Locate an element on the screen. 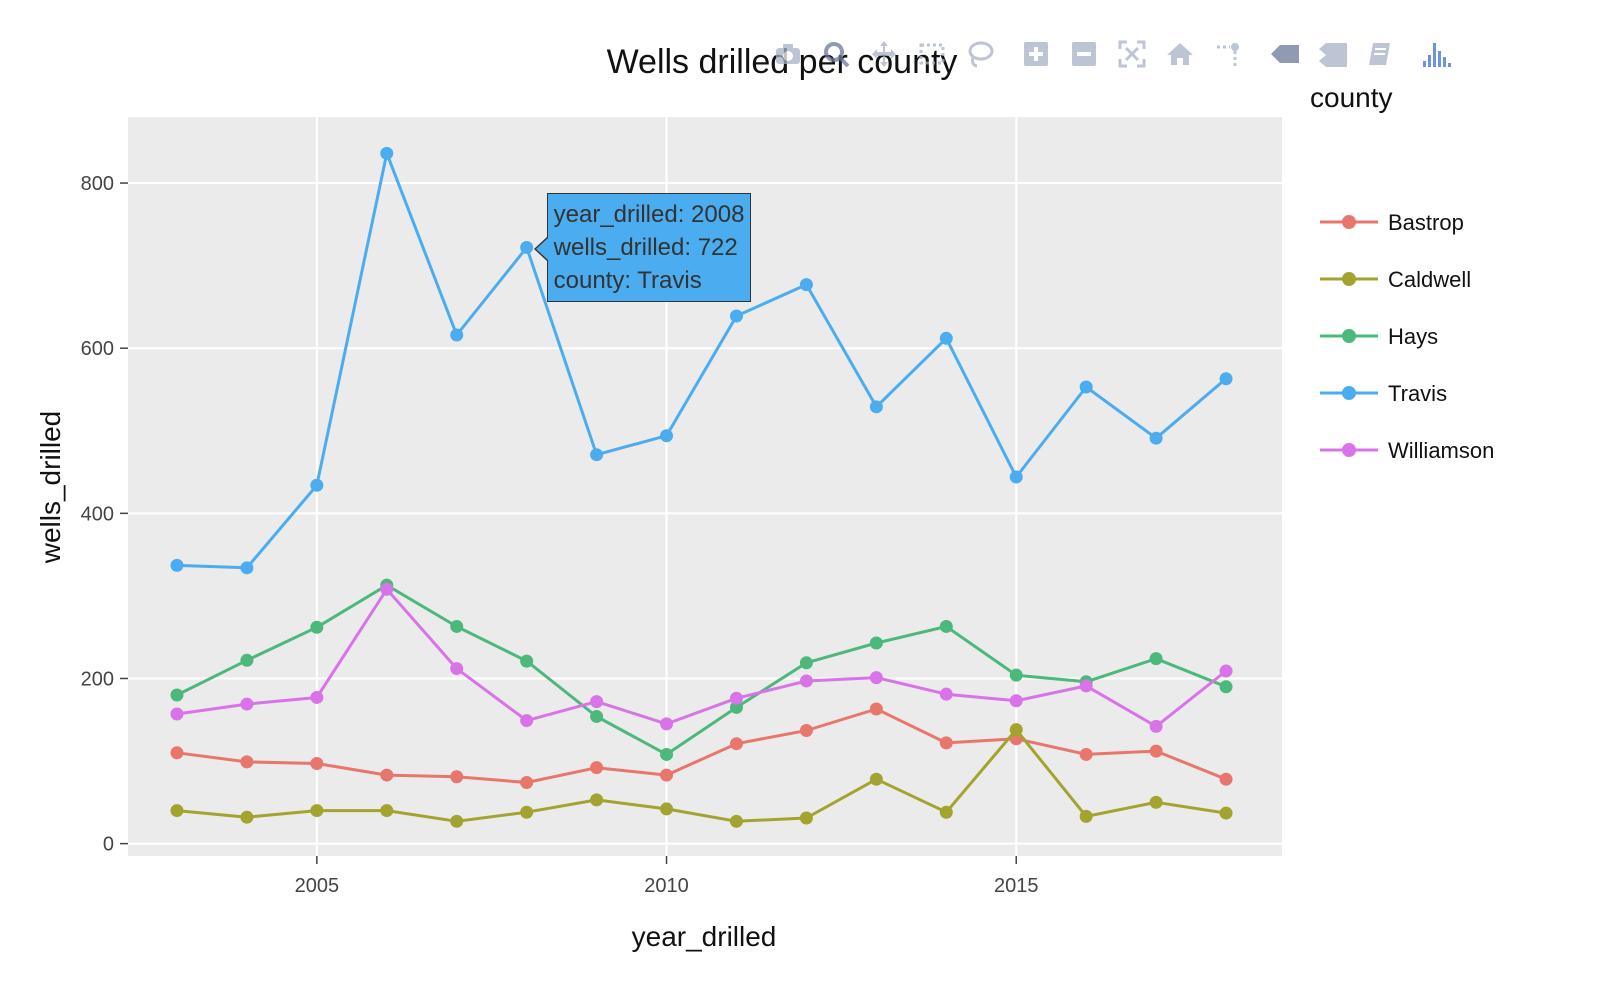  legend-item-bastrop: Bastrop is located at coordinates (1392, 222).